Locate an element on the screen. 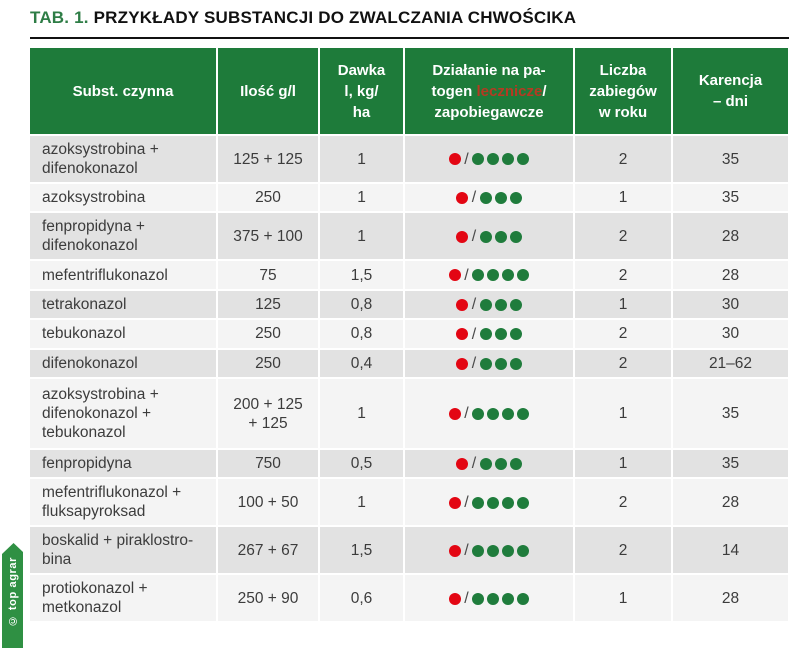 The height and width of the screenshot is (655, 796). dose-cell: 0,6 is located at coordinates (361, 598).